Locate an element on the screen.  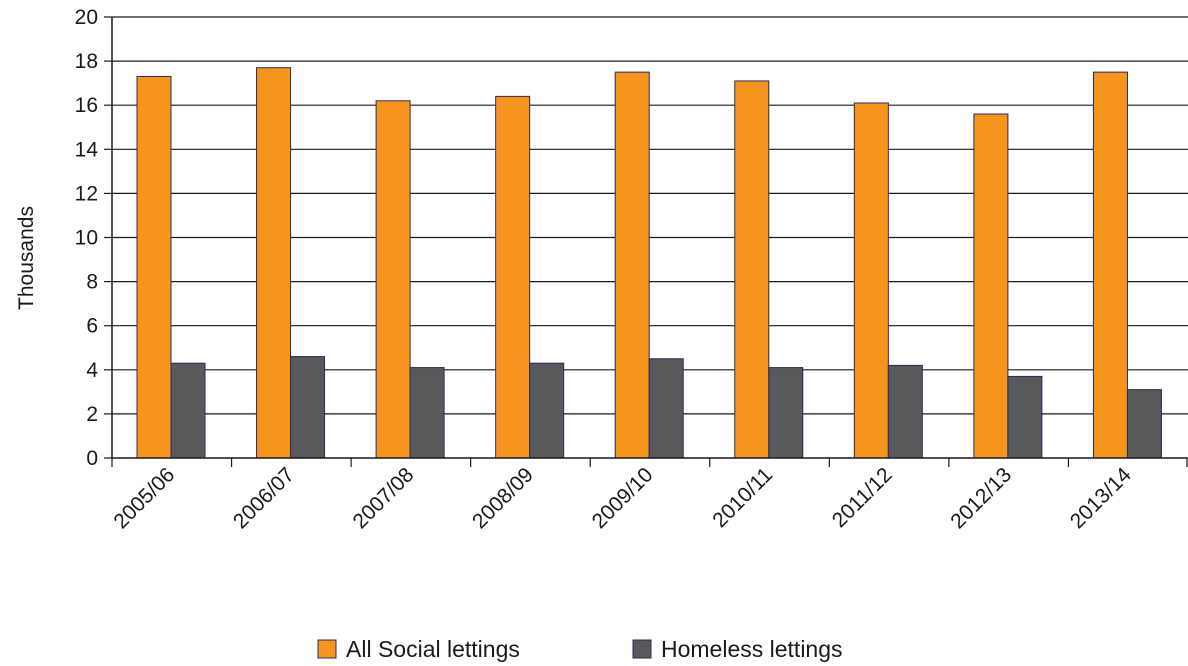
y-tick-label: 14 is located at coordinates (87, 149).